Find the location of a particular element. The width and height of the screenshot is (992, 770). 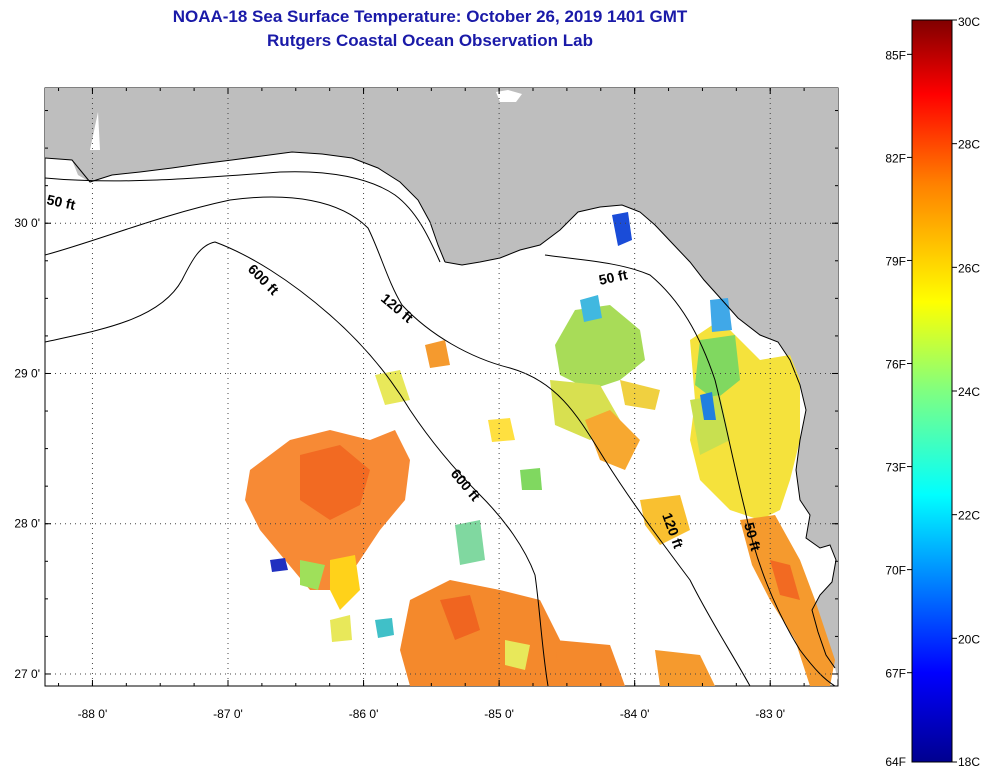

colorbar-fahrenheit-label: 73F is located at coordinates (895, 468).